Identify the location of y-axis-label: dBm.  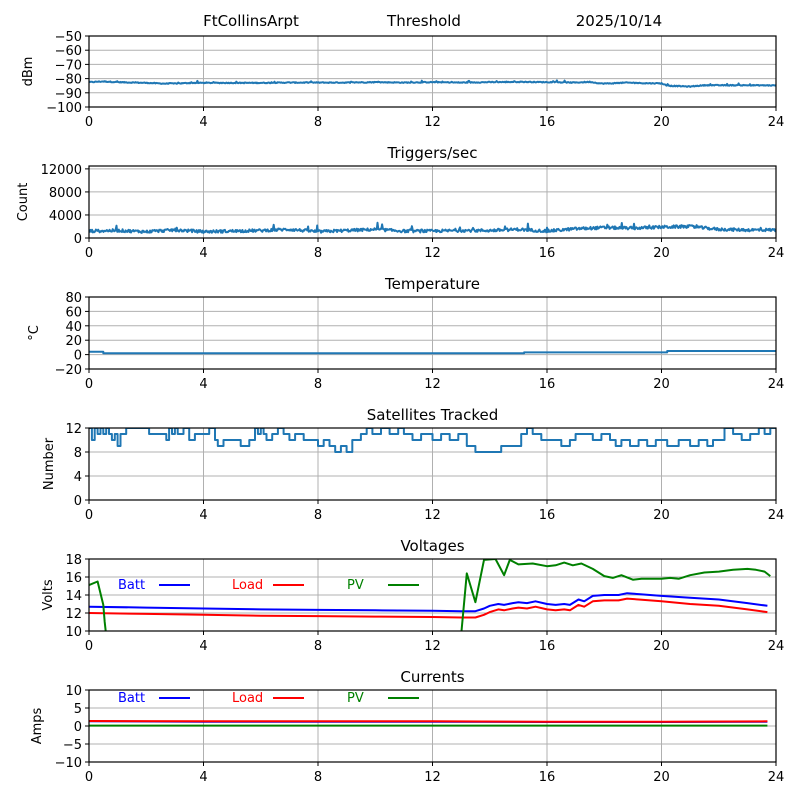
(28, 72).